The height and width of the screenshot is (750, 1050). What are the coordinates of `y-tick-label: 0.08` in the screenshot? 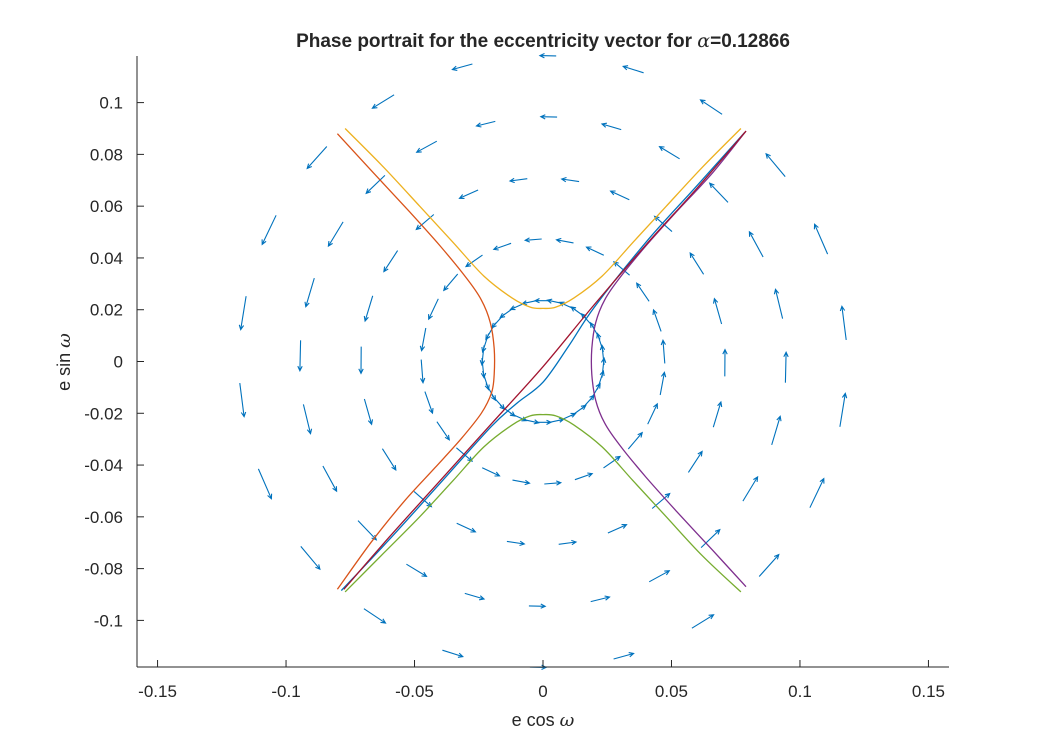 It's located at (106, 154).